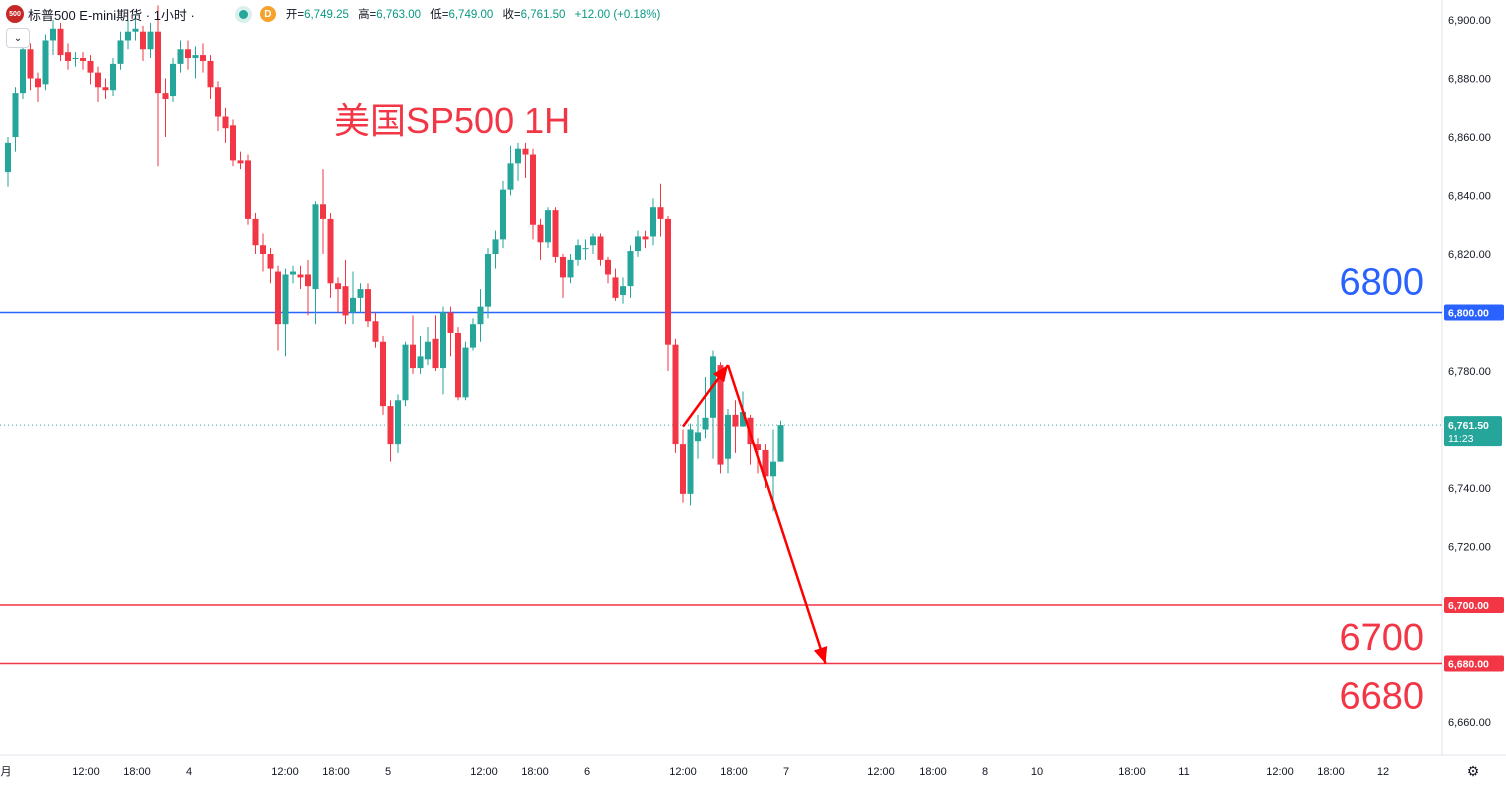  I want to click on y-tick-label: 6,880.00, so click(1469, 80).